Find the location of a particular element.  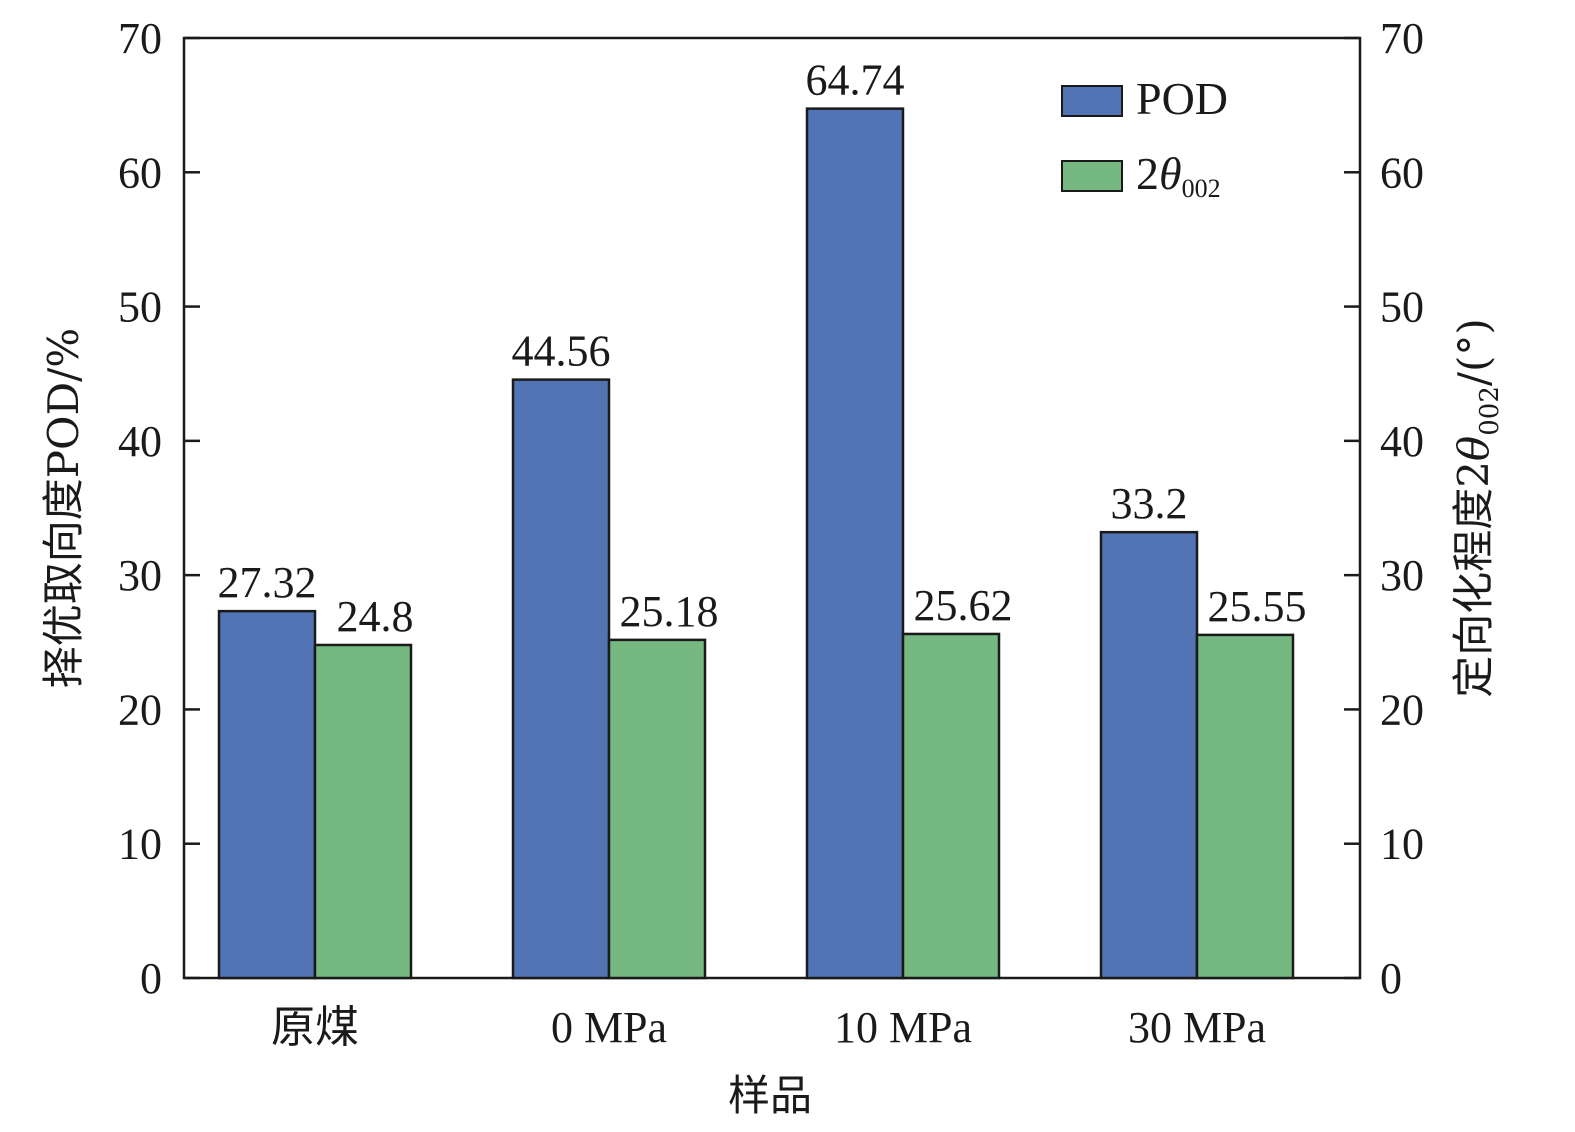

data-label: 64.74 is located at coordinates (855, 80).